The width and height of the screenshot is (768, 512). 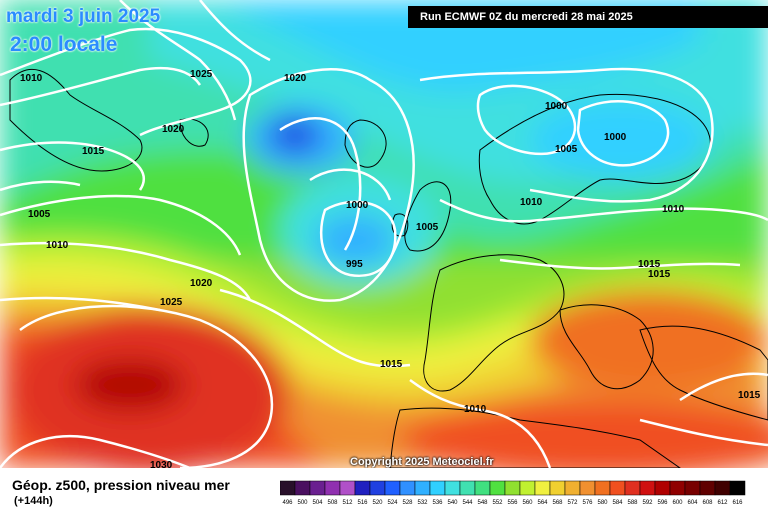 What do you see at coordinates (437, 503) in the screenshot?
I see `scale-tick-label: 536` at bounding box center [437, 503].